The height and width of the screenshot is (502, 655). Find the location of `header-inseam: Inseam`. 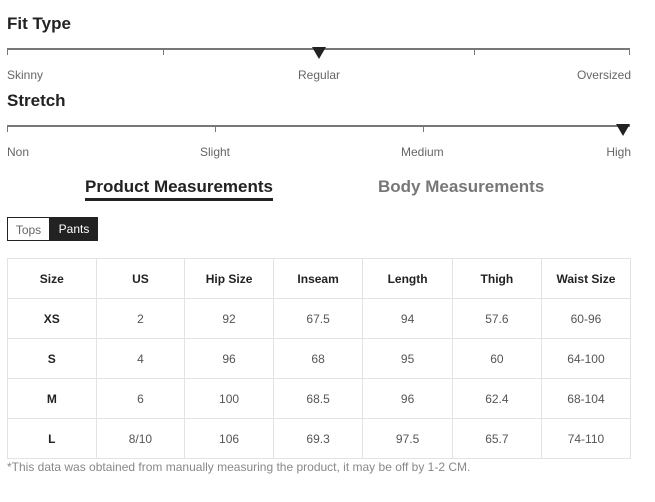

header-inseam: Inseam is located at coordinates (318, 278).